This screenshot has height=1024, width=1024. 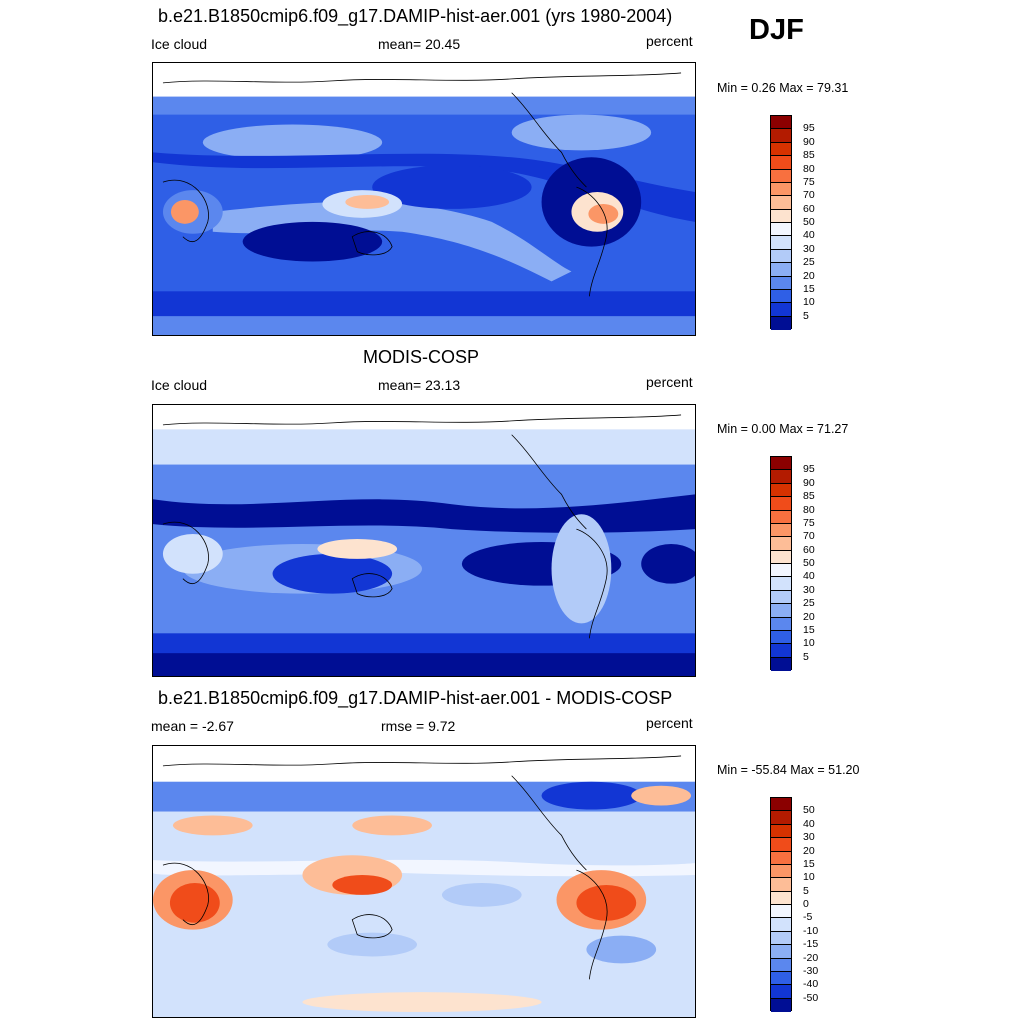 What do you see at coordinates (809, 482) in the screenshot?
I see `colorbar-tick-label: 90` at bounding box center [809, 482].